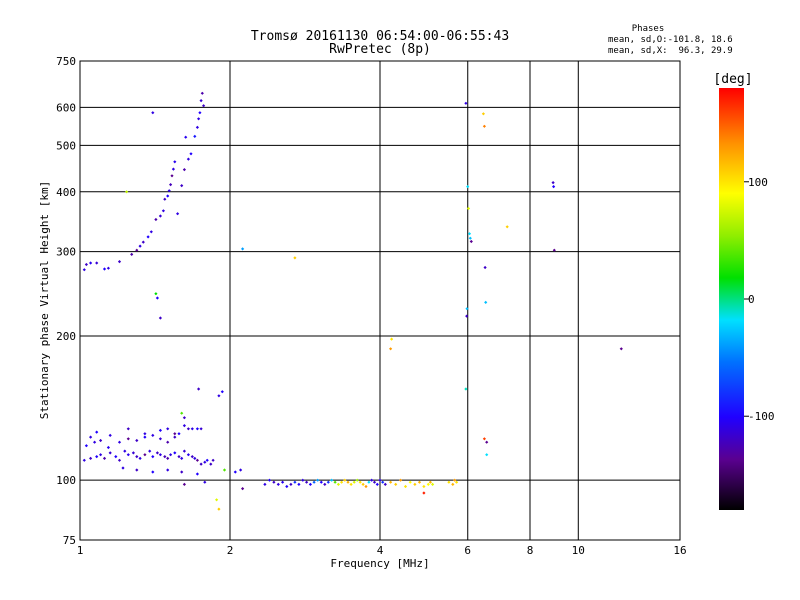 The image size is (800, 600). I want to click on y-tick-label: 200, so click(66, 336).